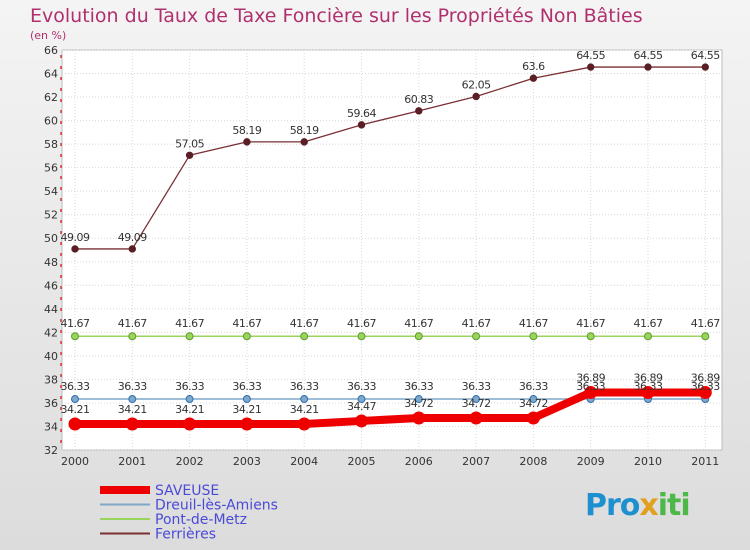 The width and height of the screenshot is (750, 550). Describe the element at coordinates (75, 461) in the screenshot. I see `x-tick-label: 2000` at that location.